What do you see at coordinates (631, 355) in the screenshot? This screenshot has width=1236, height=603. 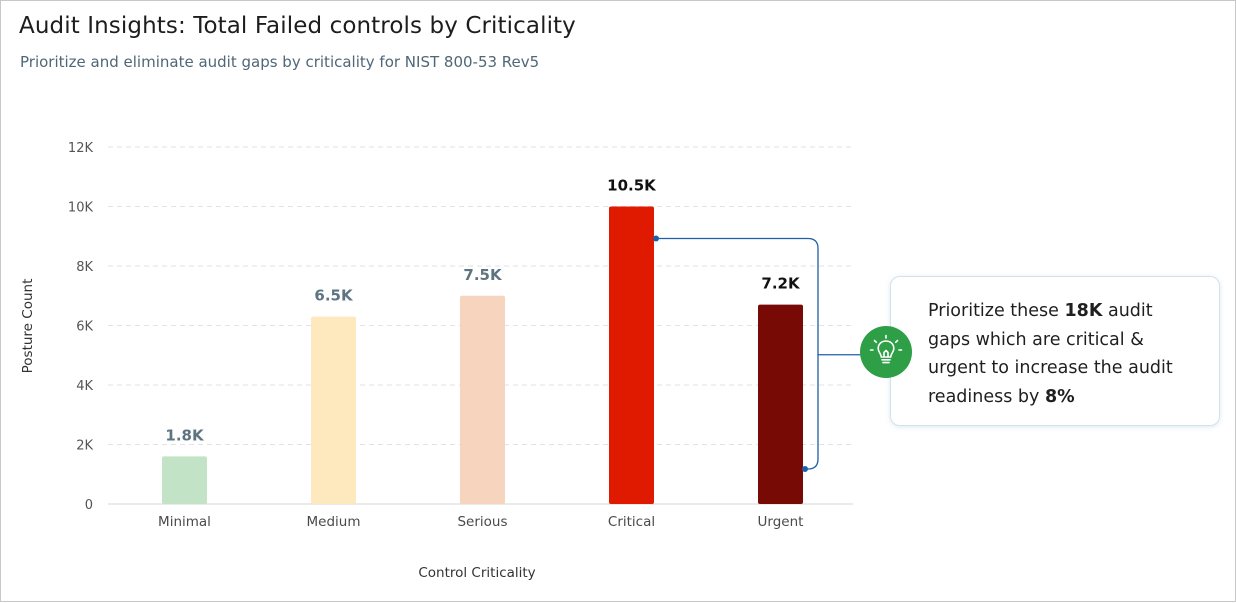 I see `bar-critical` at bounding box center [631, 355].